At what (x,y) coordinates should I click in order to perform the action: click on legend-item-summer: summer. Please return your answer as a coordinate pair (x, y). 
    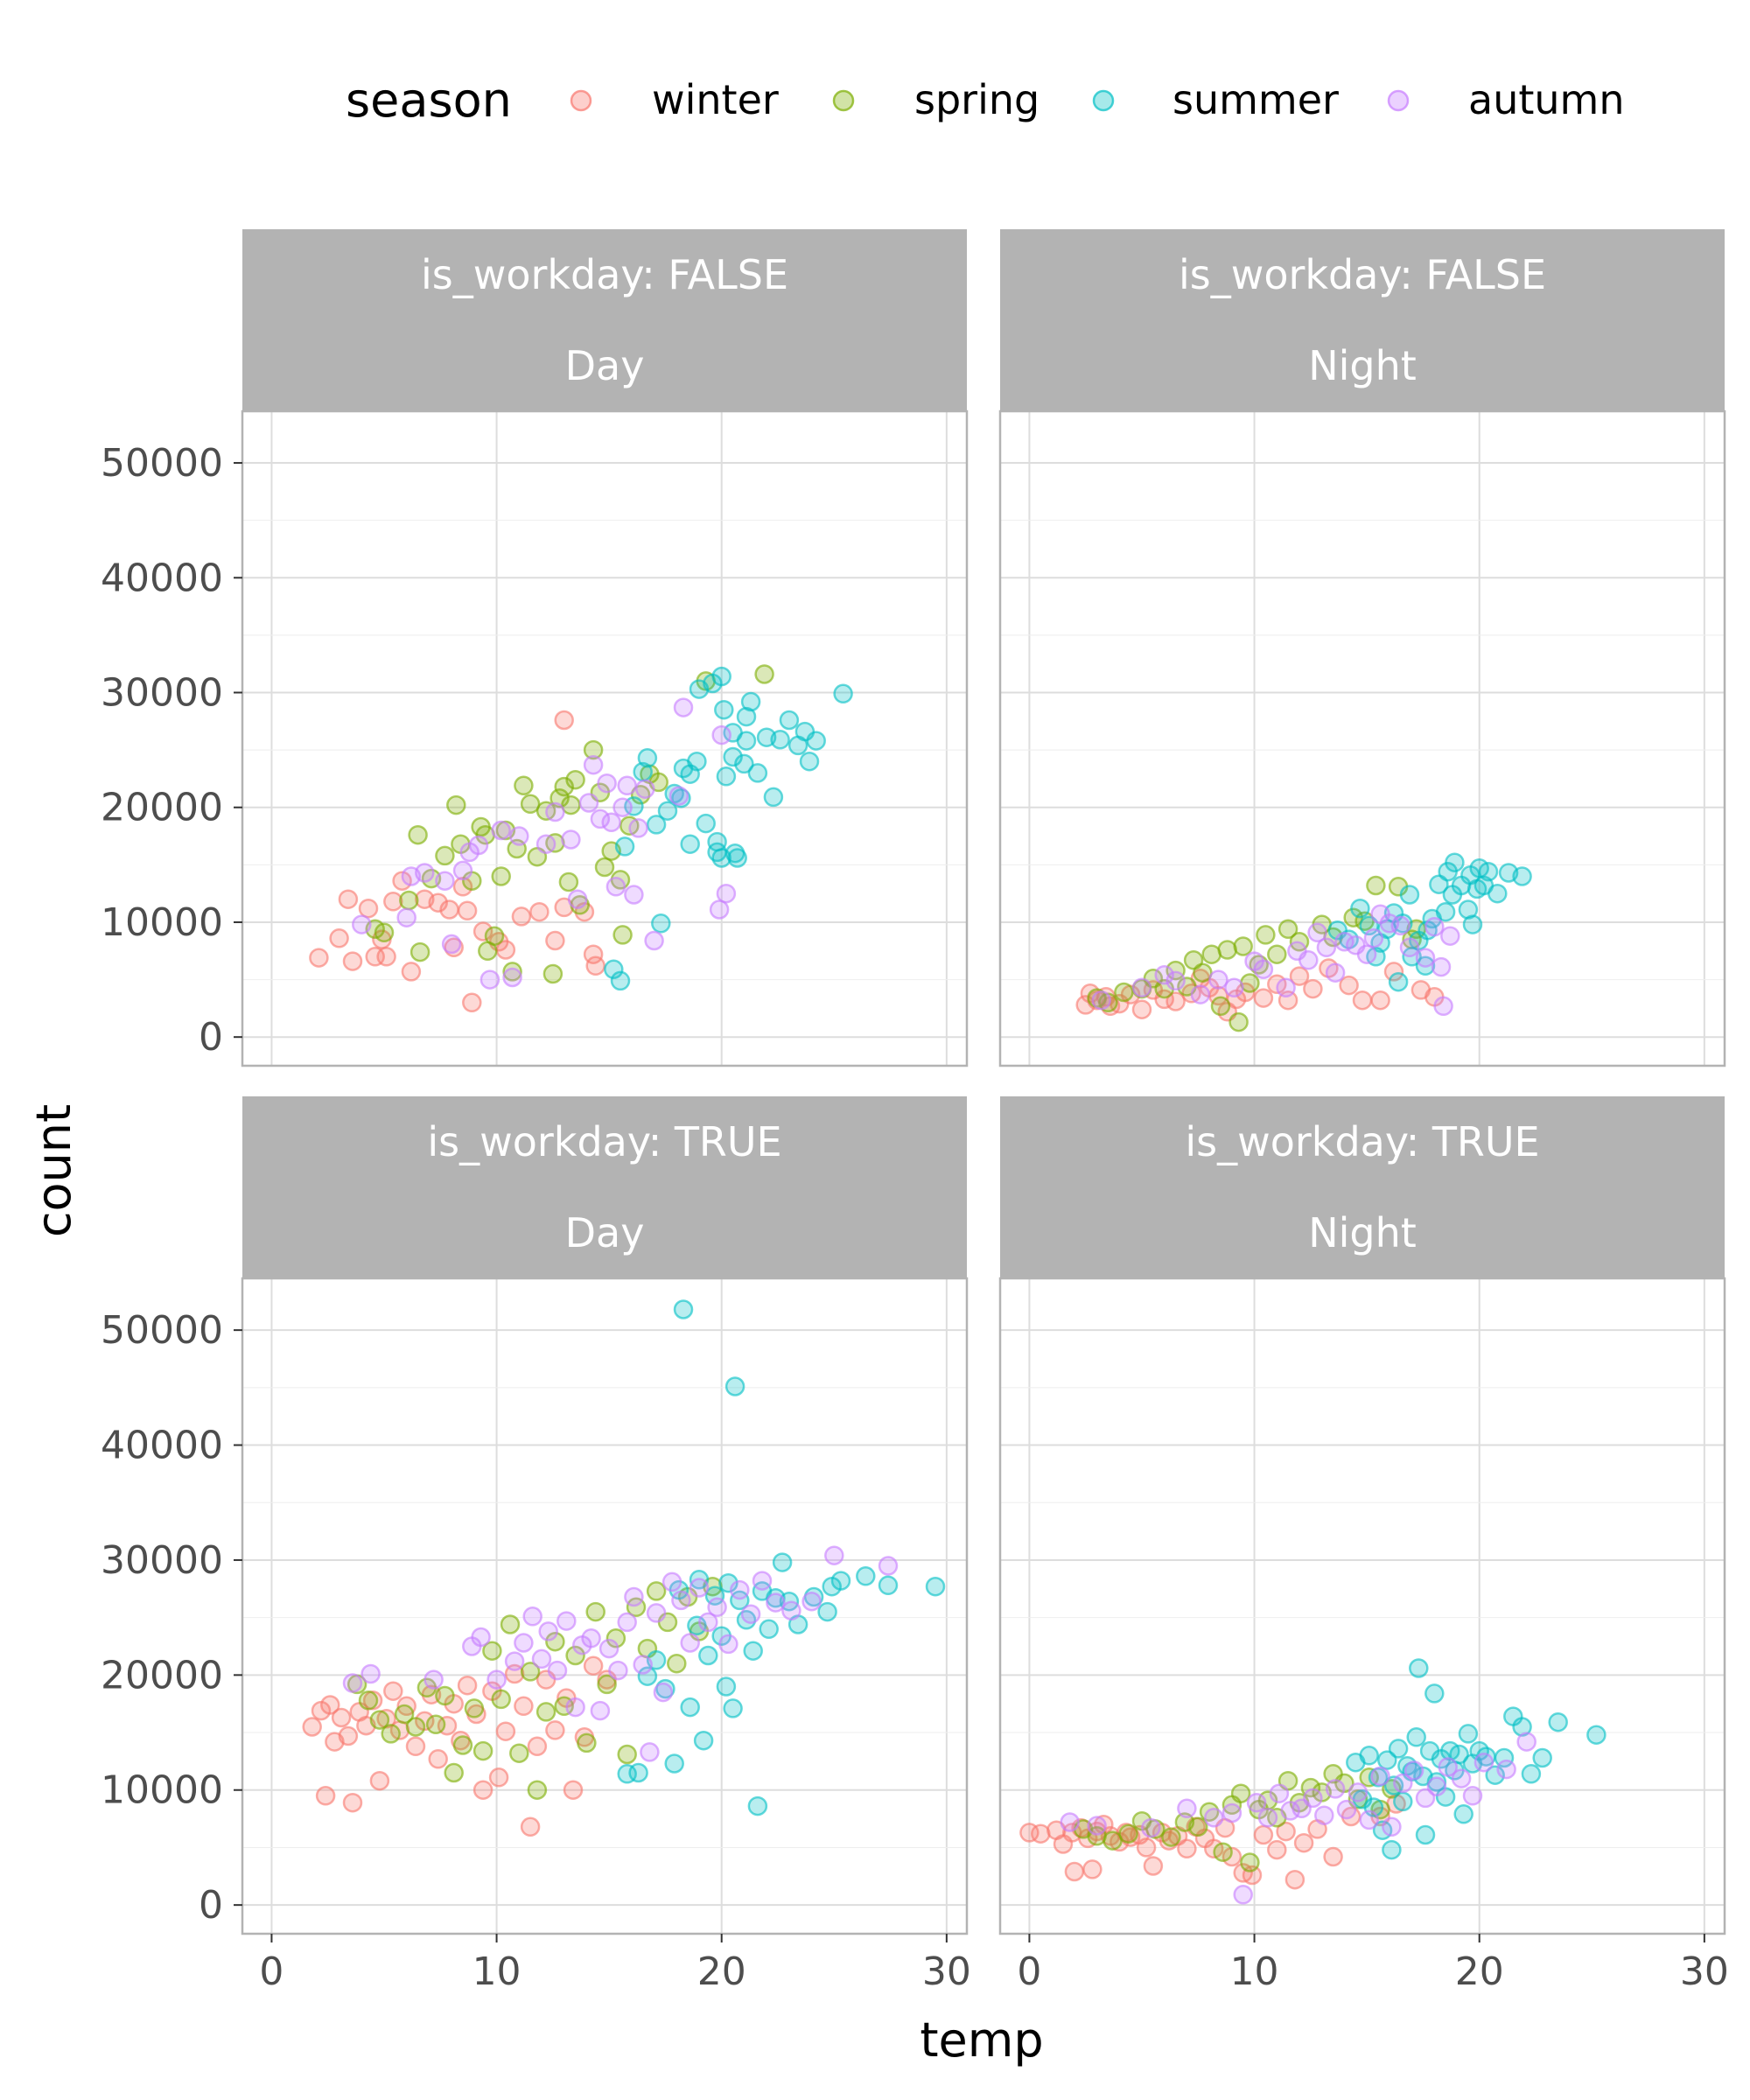
    Looking at the image, I should click on (1215, 99).